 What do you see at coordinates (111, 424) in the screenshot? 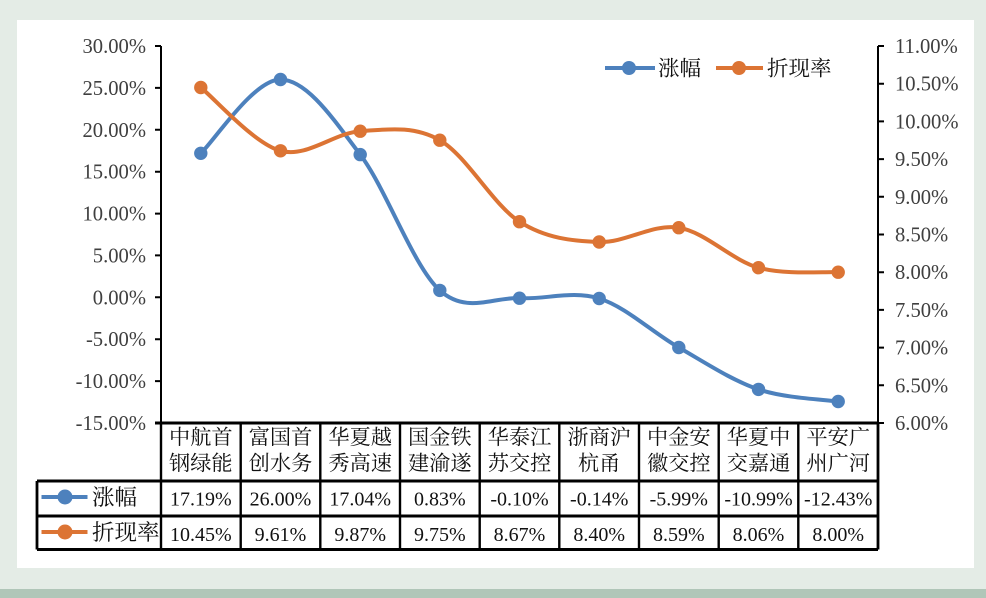
I see `svg-text: -15.00%` at bounding box center [111, 424].